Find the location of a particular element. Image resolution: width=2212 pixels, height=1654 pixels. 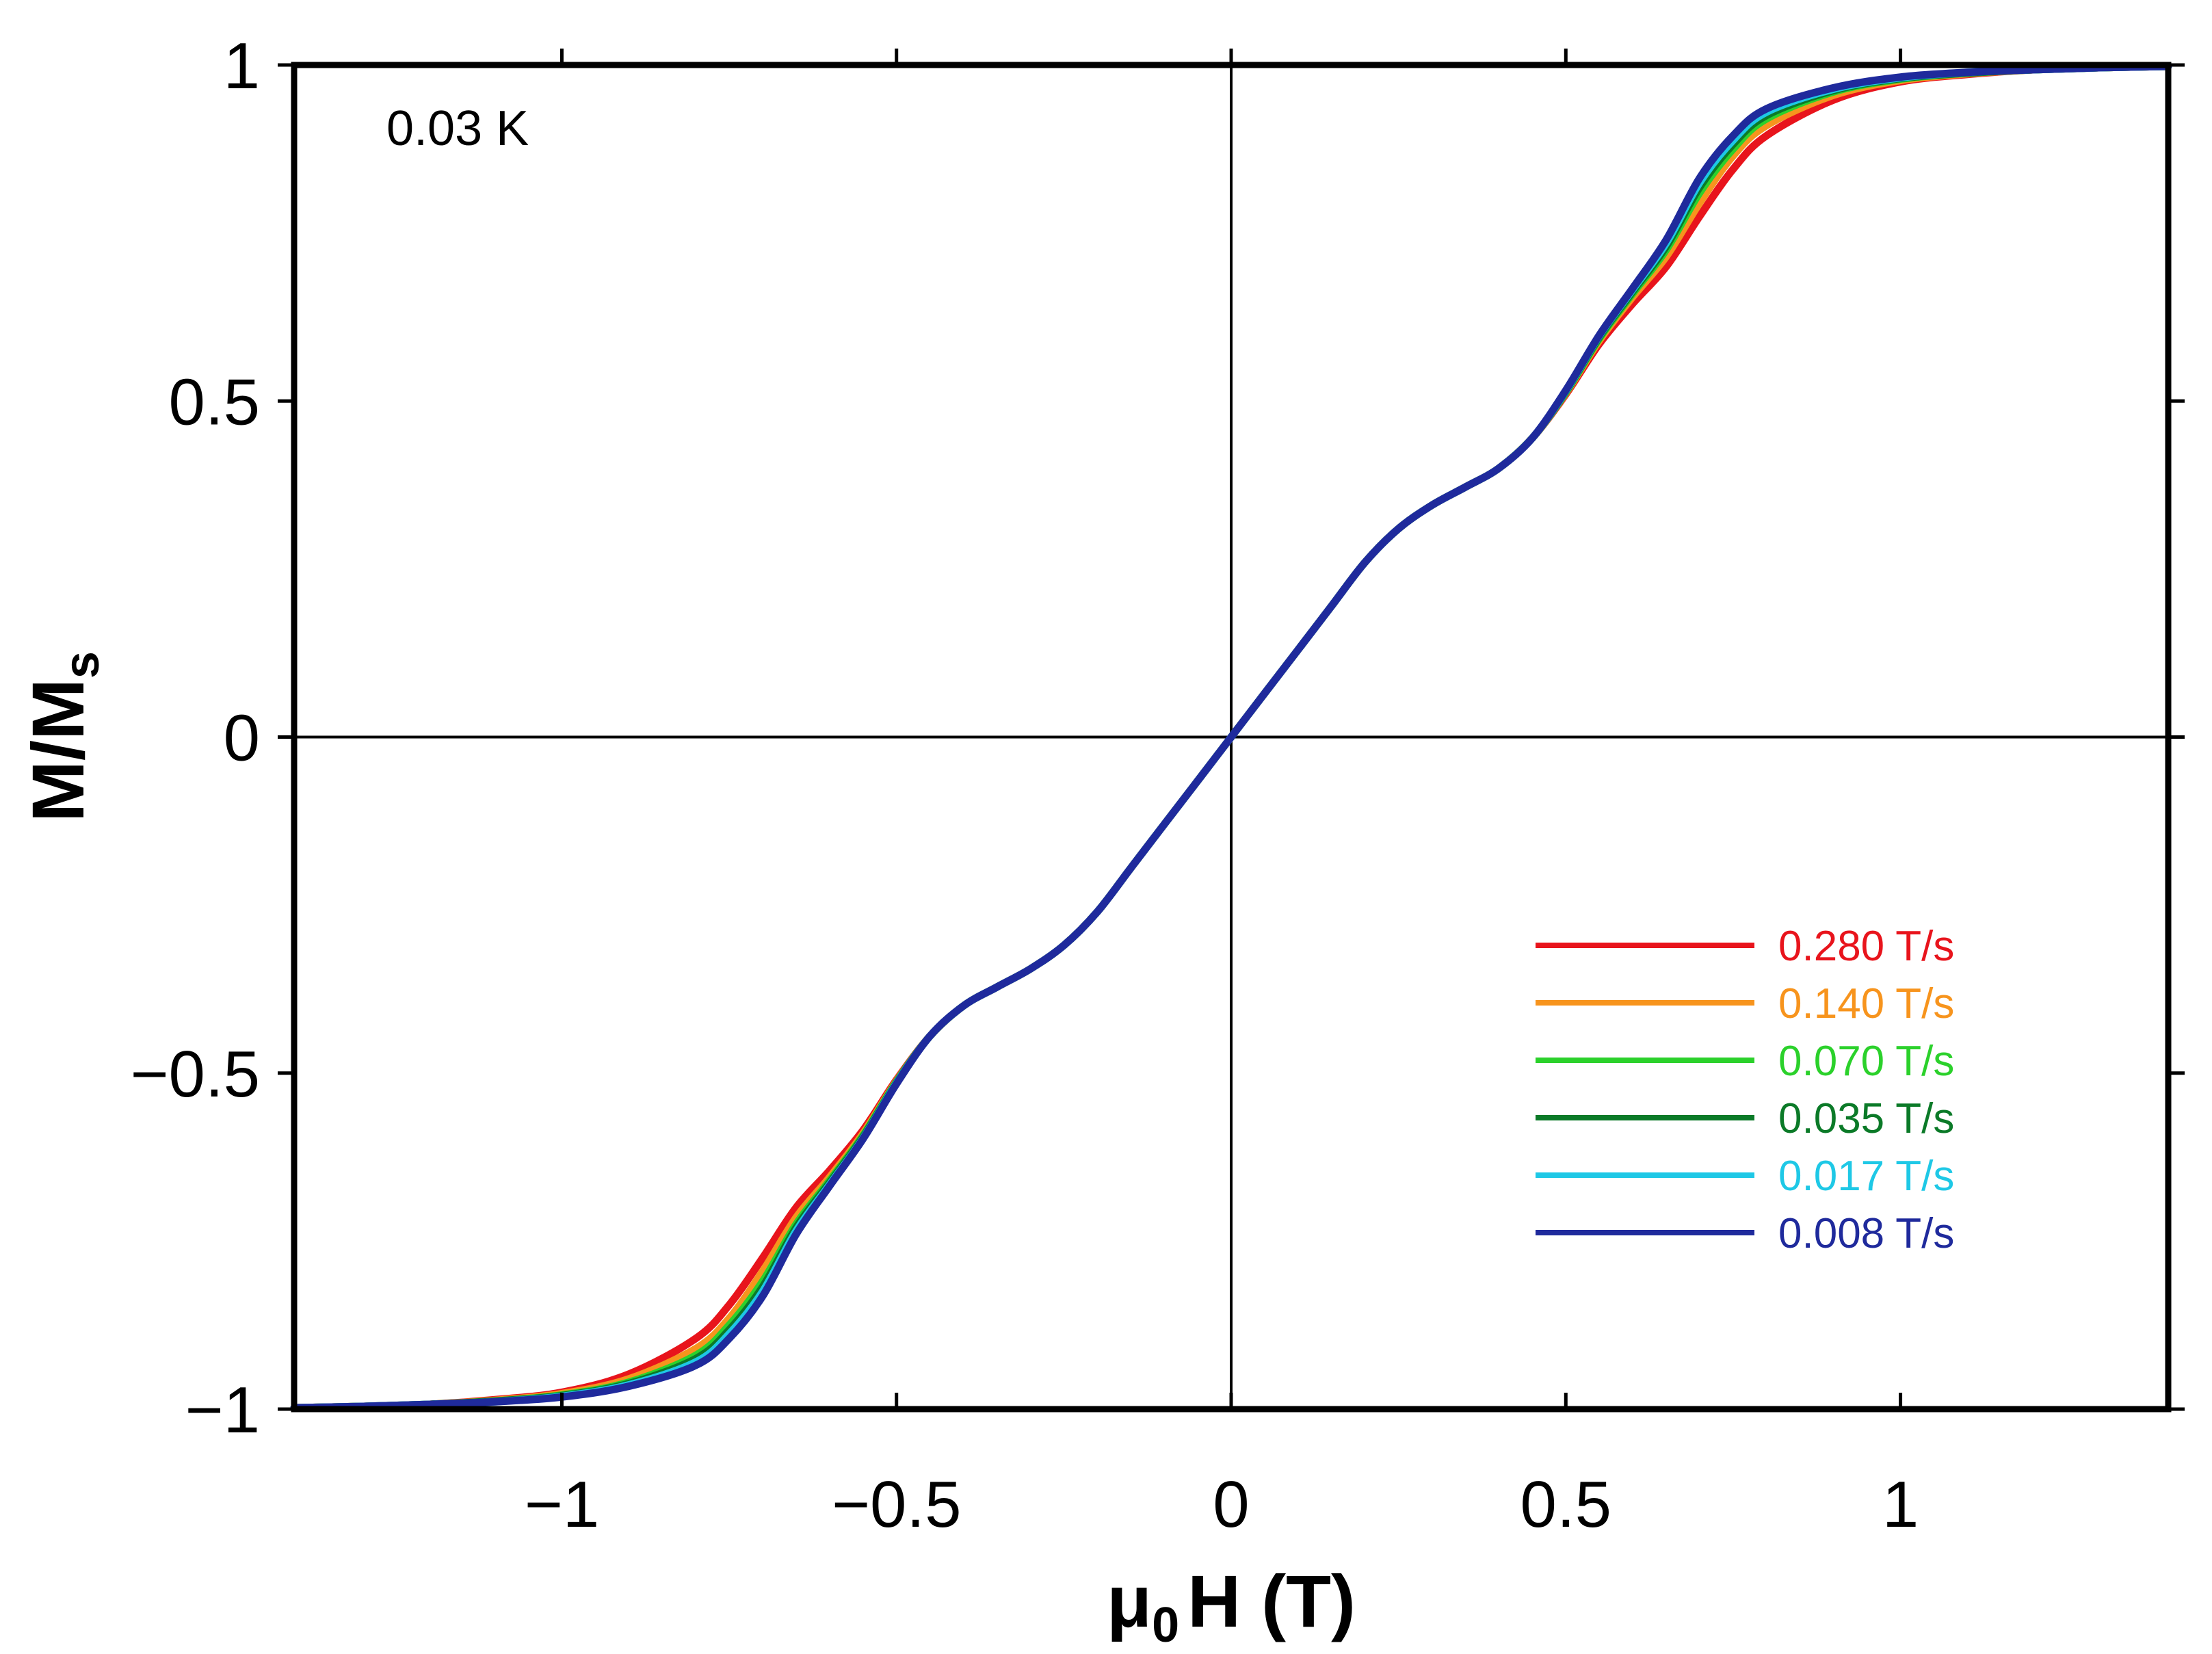

y-axis-title-subscript: s is located at coordinates (82, 665).